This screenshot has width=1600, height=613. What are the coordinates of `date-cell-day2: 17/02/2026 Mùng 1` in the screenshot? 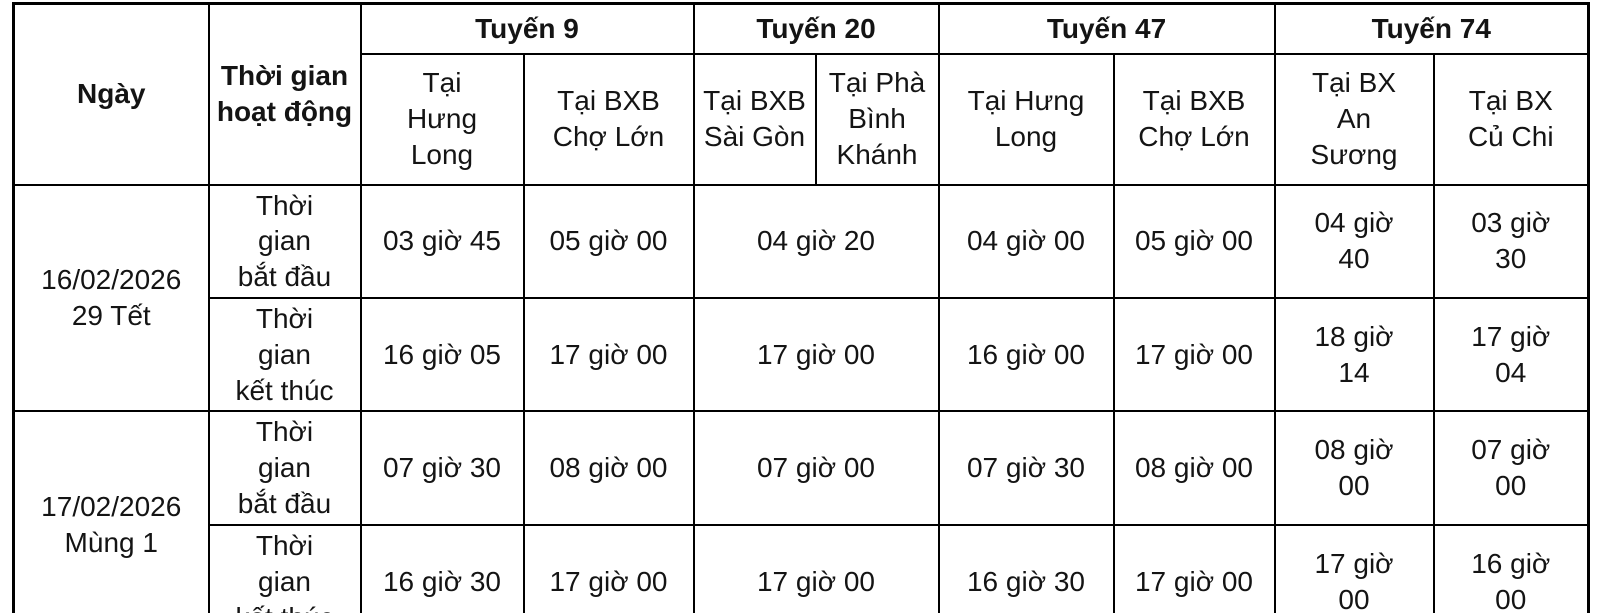 It's located at (111, 511).